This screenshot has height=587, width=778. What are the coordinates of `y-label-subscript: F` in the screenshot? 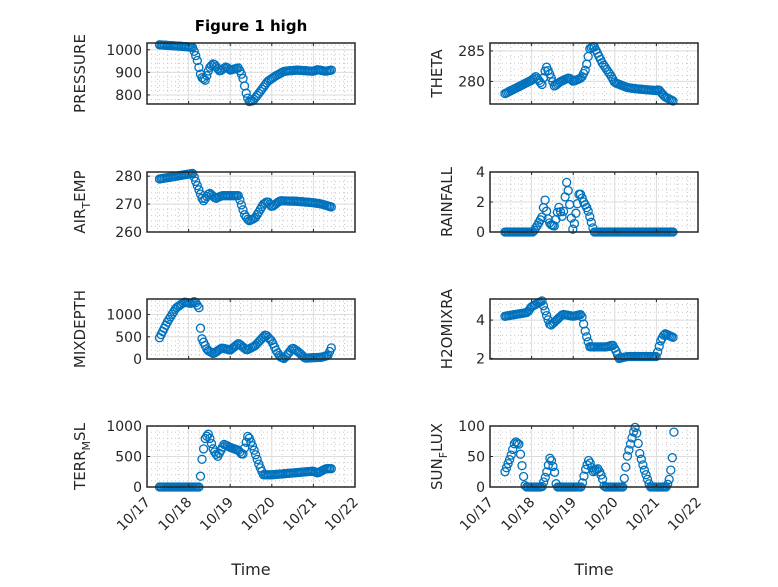 It's located at (443, 455).